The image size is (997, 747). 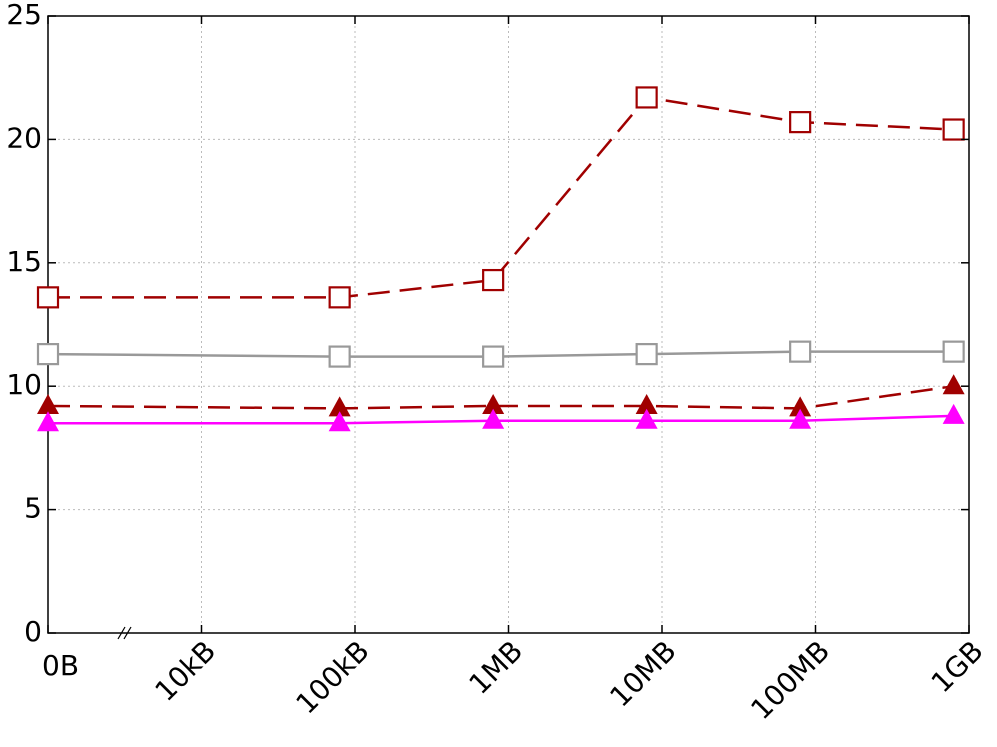 What do you see at coordinates (332, 677) in the screenshot?
I see `x-tick-label: 100kB` at bounding box center [332, 677].